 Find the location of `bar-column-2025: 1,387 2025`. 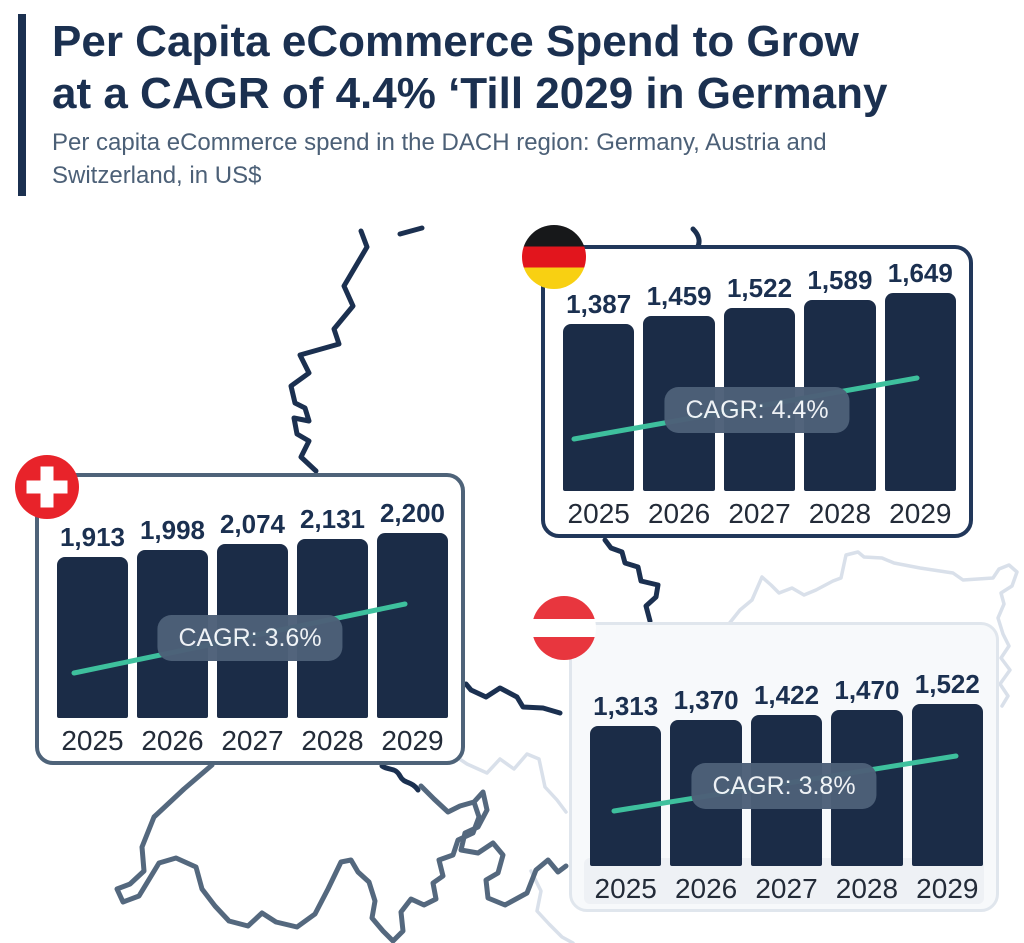

bar-column-2025: 1,387 2025 is located at coordinates (599, 409).